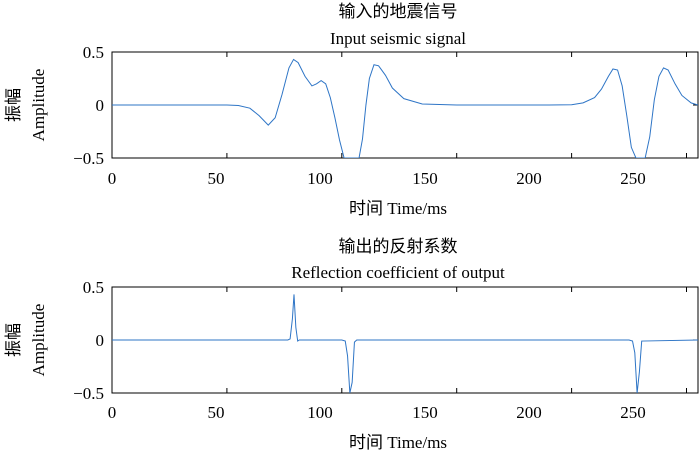 This screenshot has width=700, height=455. What do you see at coordinates (398, 272) in the screenshot?
I see `chart-subtitle: Reflection coefficient of output` at bounding box center [398, 272].